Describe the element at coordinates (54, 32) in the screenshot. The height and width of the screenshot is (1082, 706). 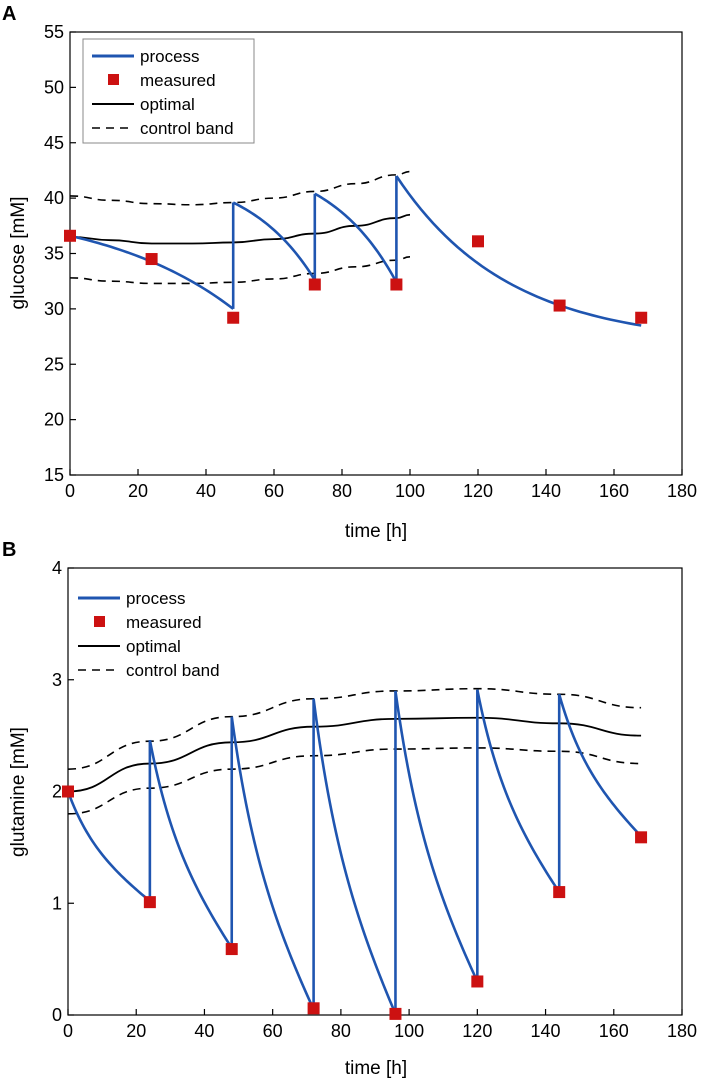
I see `a-y-tick-label: 55` at that location.